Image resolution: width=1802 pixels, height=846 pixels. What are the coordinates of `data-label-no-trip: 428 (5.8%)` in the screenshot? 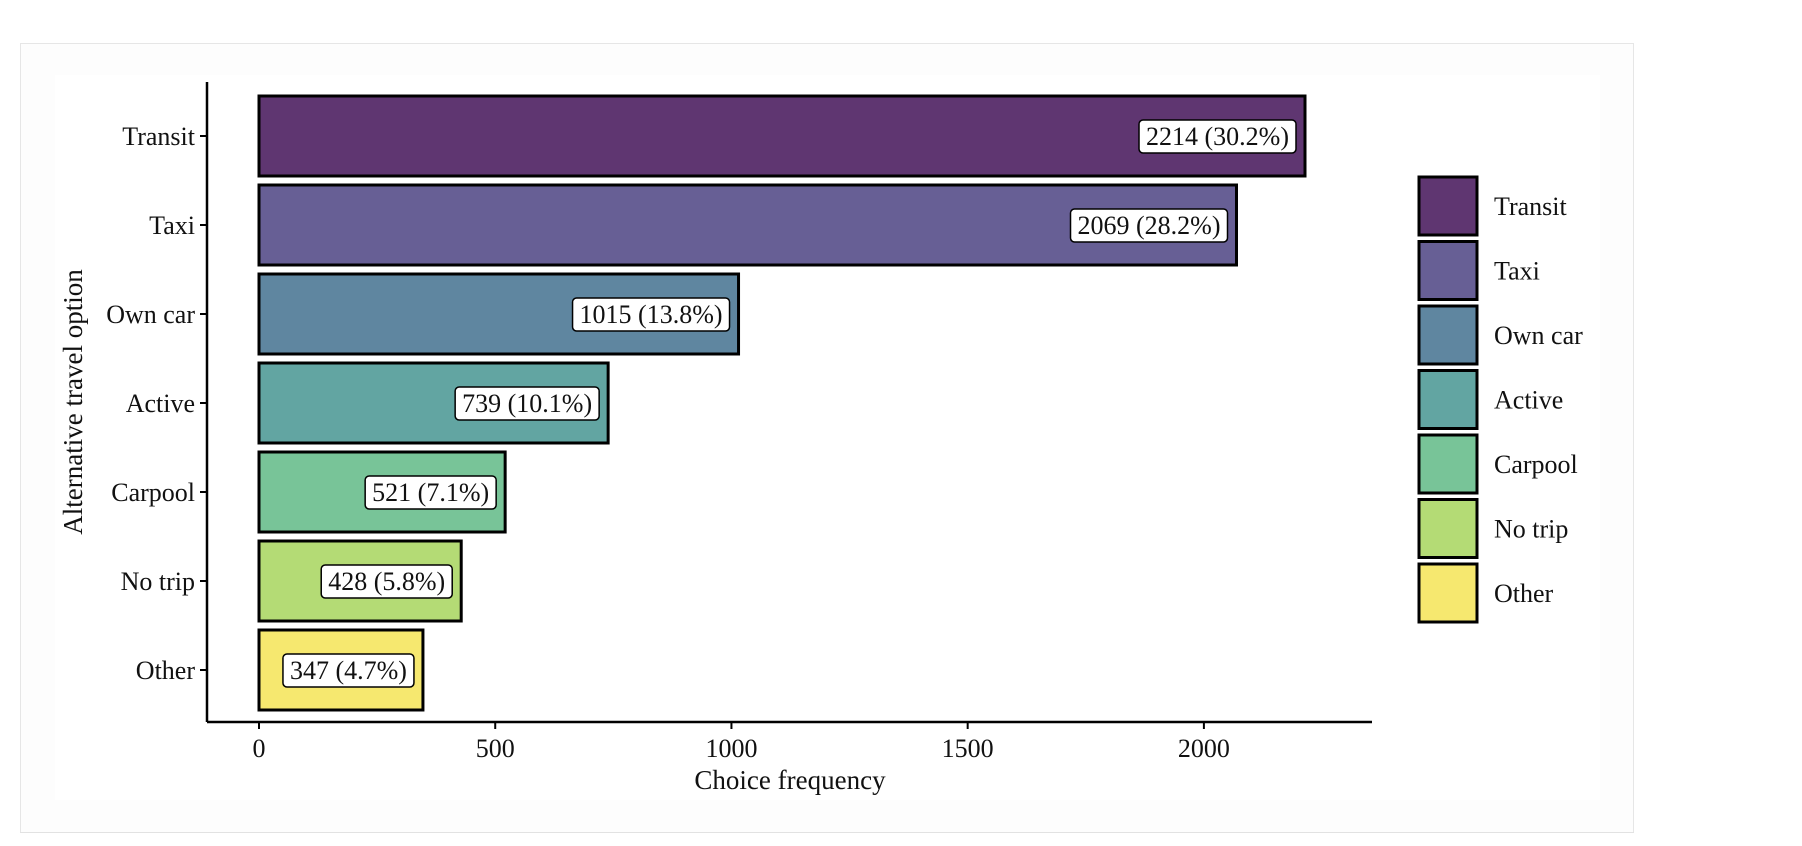 It's located at (386, 581).